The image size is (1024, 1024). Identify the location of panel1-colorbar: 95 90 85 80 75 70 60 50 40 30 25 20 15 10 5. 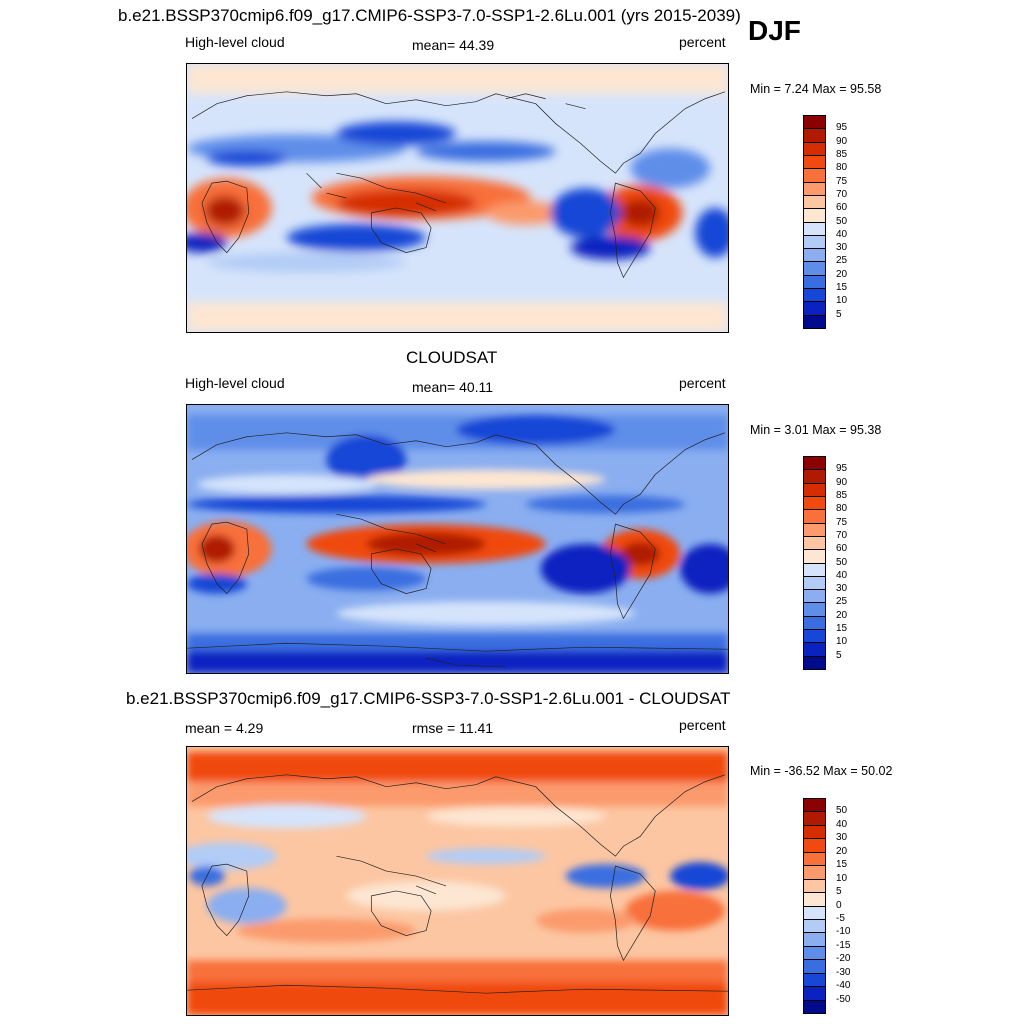
(825, 222).